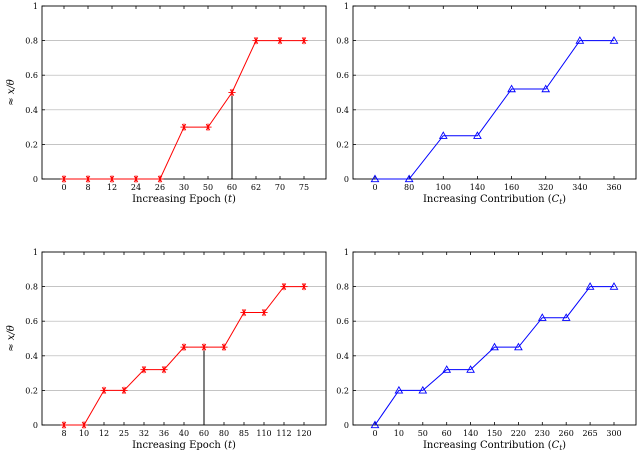 This screenshot has width=639, height=459. Describe the element at coordinates (518, 433) in the screenshot. I see `x-tick-label: 220` at that location.